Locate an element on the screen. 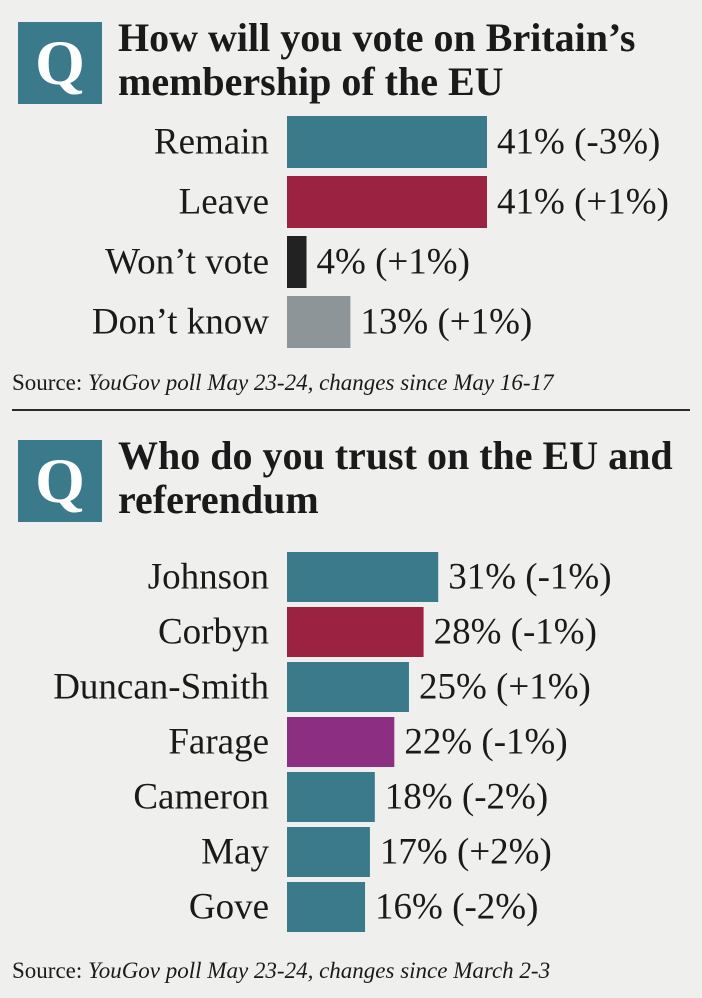 The width and height of the screenshot is (702, 998). value-label: 28% (-1%) is located at coordinates (515, 632).